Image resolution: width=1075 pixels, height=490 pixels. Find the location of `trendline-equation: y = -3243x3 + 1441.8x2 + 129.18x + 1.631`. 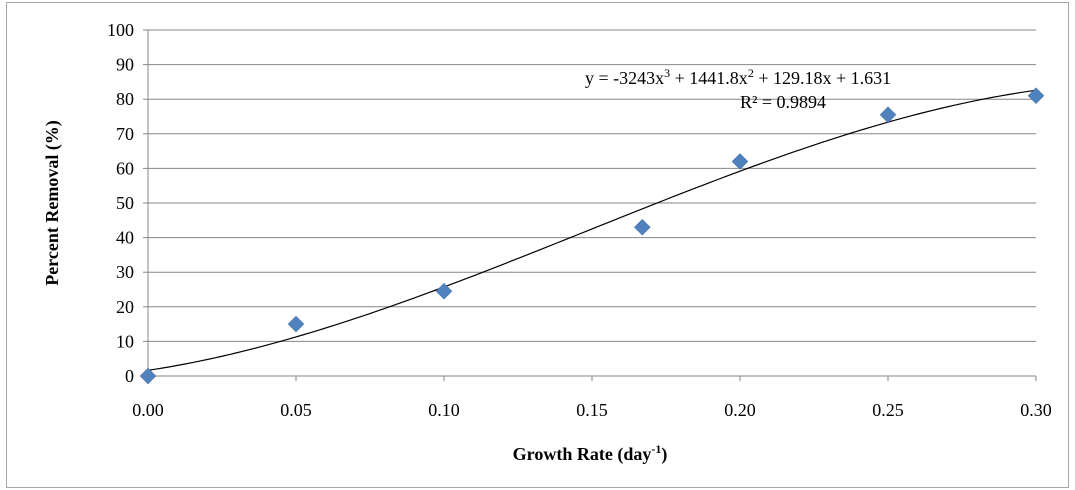

trendline-equation: y = -3243x3 + 1441.8x2 + 129.18x + 1.631 is located at coordinates (738, 77).